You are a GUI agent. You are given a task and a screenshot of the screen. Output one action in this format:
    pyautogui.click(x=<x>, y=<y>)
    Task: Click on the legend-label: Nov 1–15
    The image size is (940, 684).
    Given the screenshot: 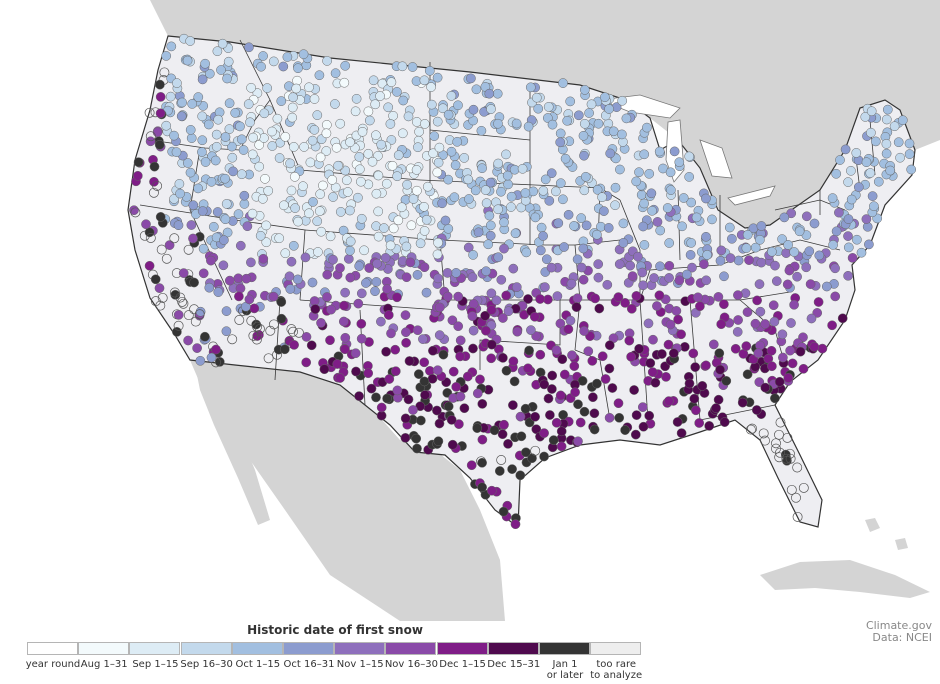 What is the action you would take?
    pyautogui.click(x=360, y=664)
    